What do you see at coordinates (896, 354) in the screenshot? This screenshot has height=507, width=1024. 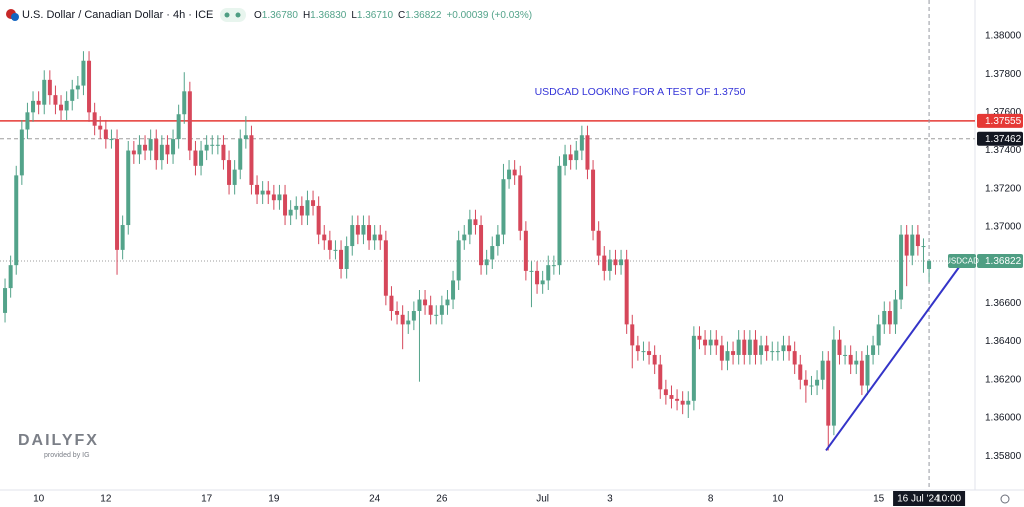 I see `trendline` at bounding box center [896, 354].